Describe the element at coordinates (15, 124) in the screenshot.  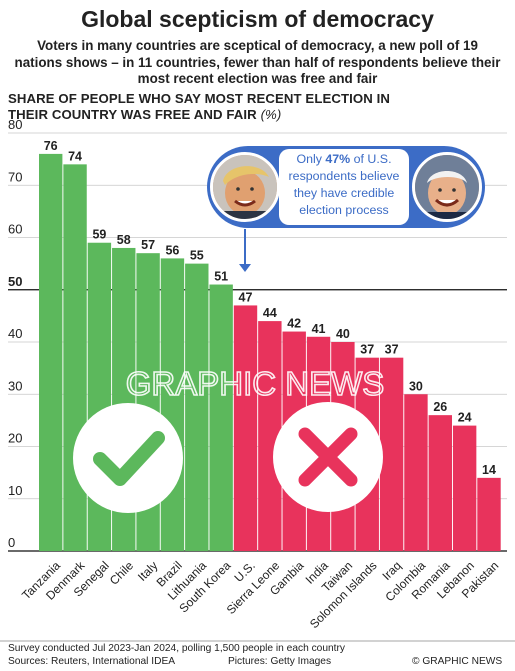
I see `y-tick-label: 80` at that location.